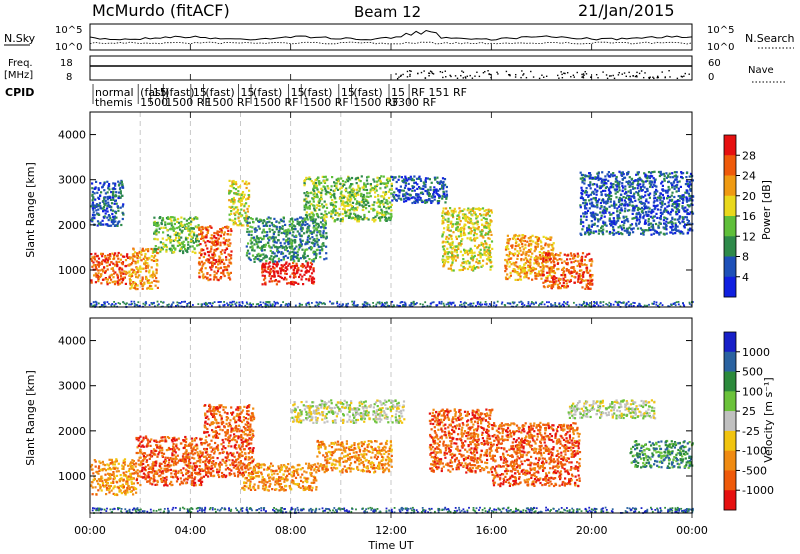 This screenshot has height=554, width=800. Describe the element at coordinates (714, 63) in the screenshot. I see `nave-tick-top: 60` at that location.